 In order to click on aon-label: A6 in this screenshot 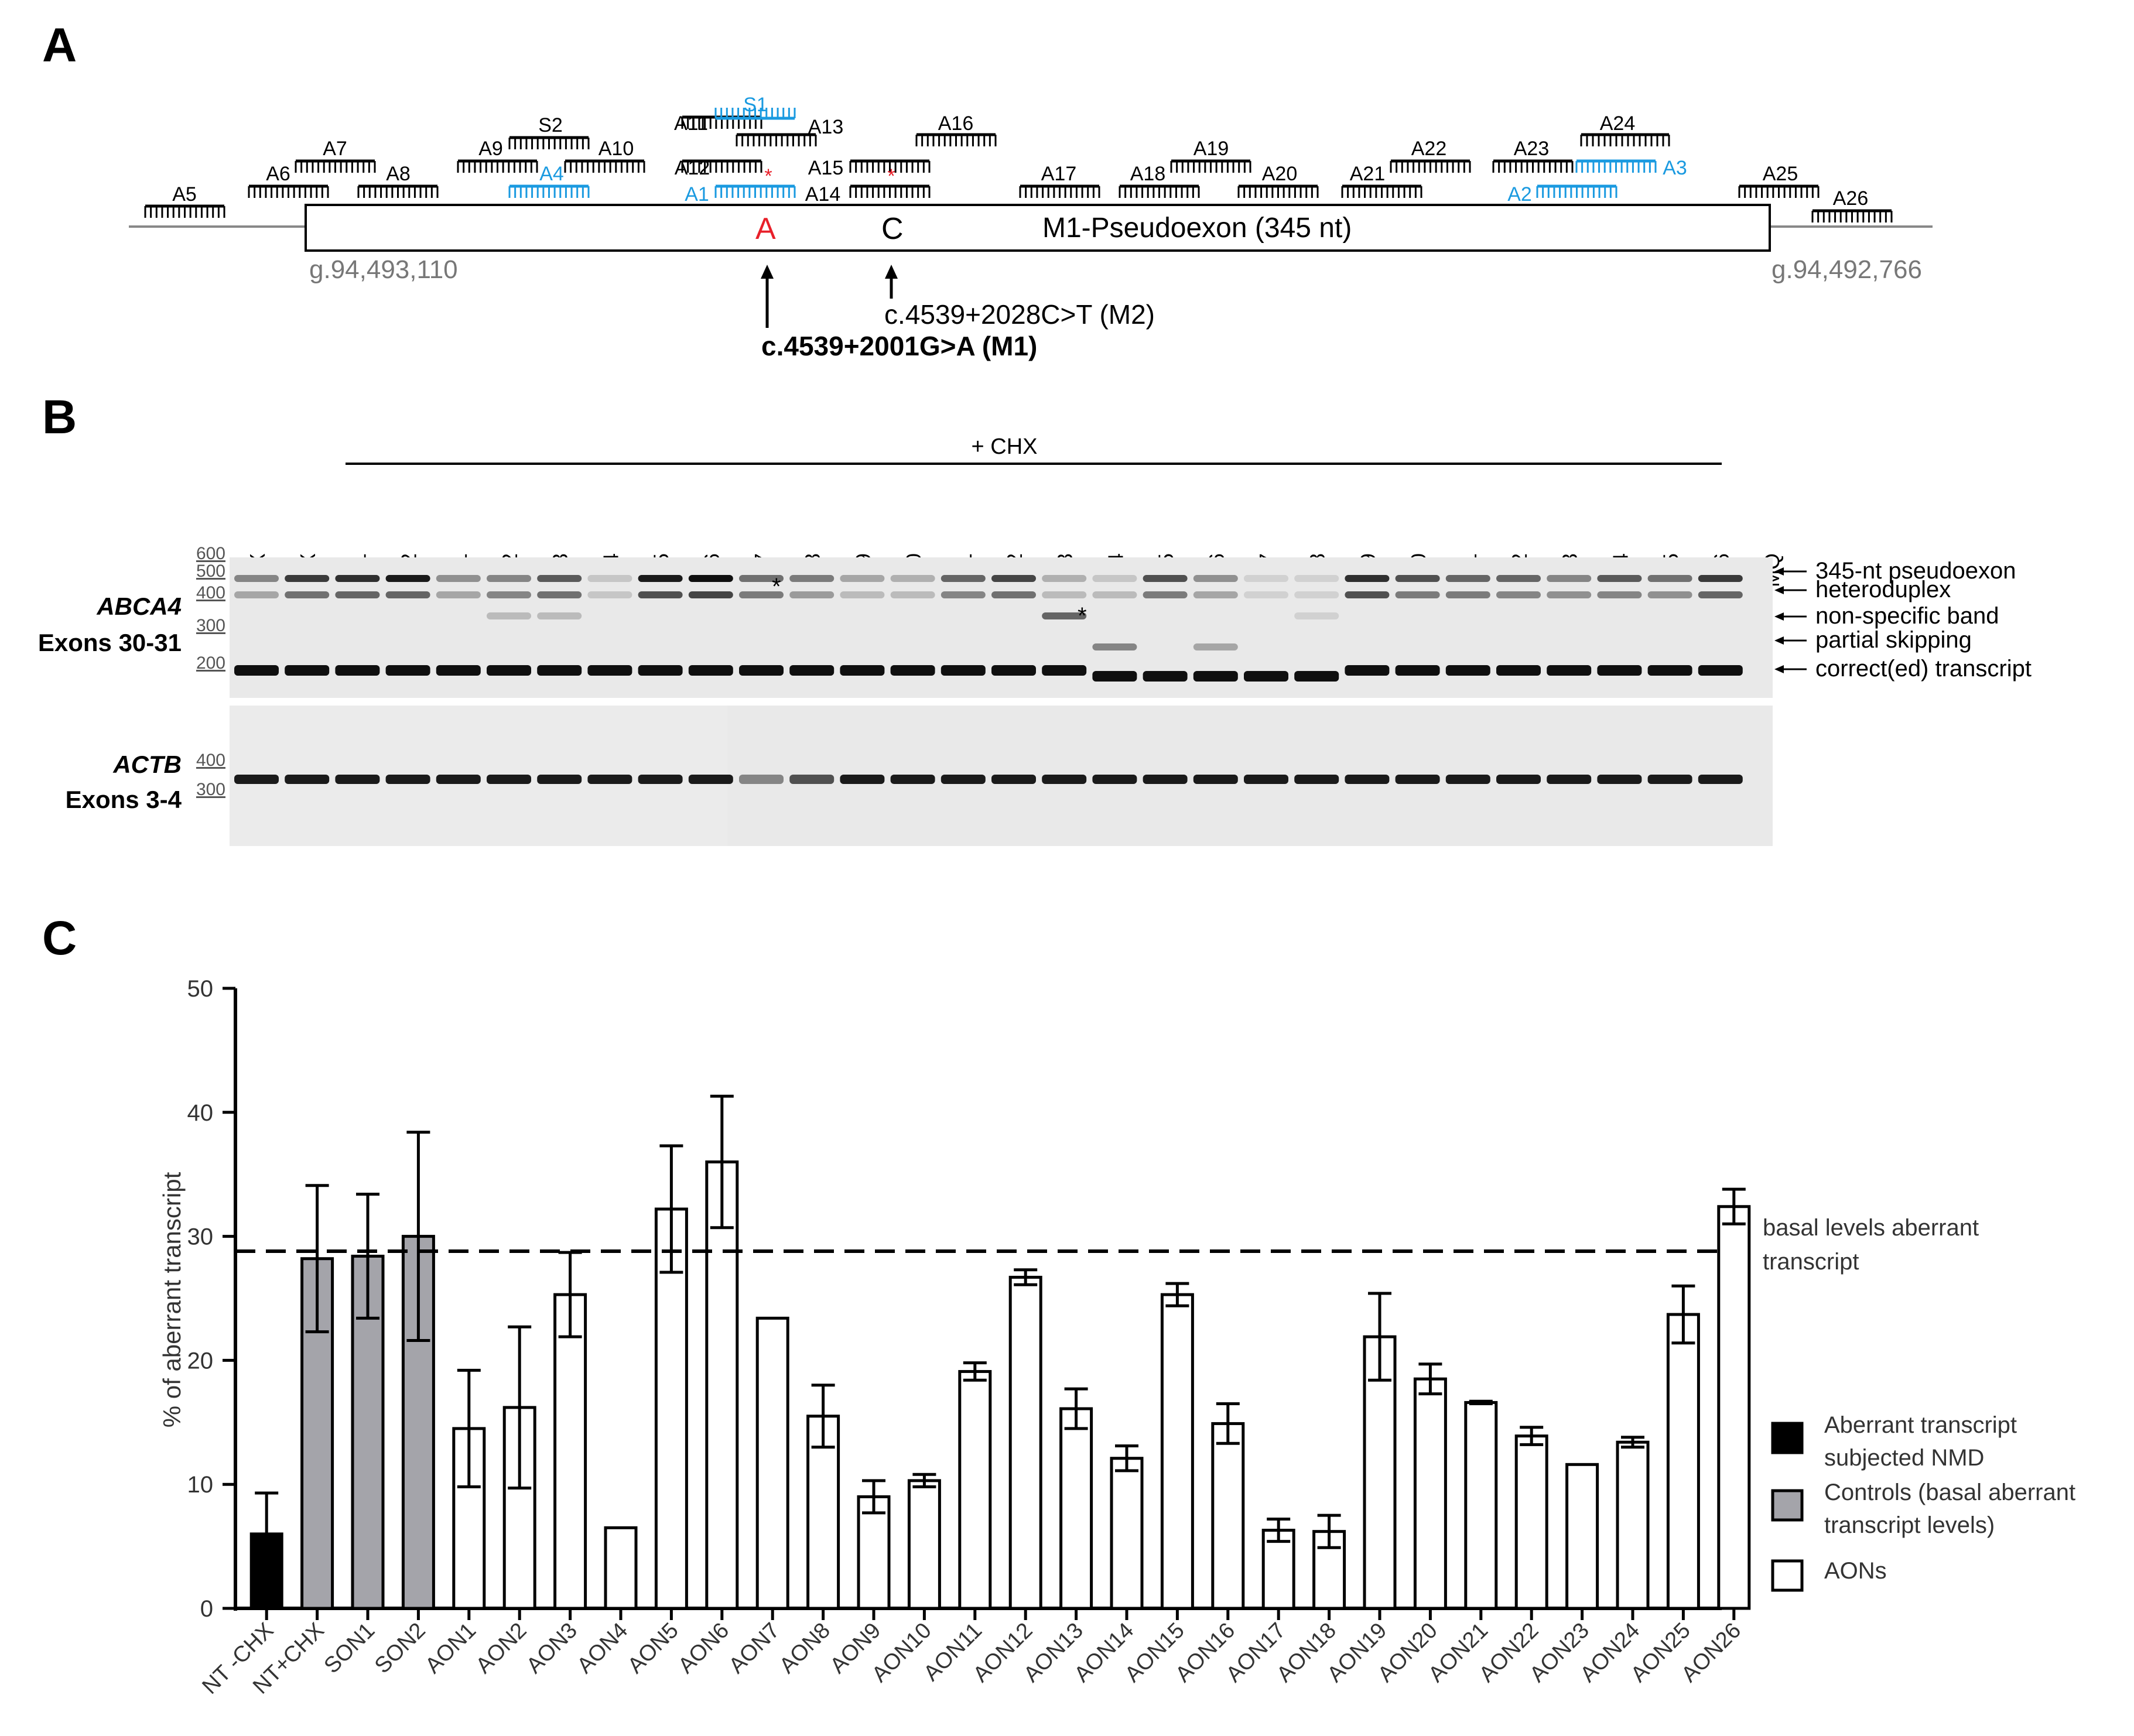, I will do `click(278, 174)`.